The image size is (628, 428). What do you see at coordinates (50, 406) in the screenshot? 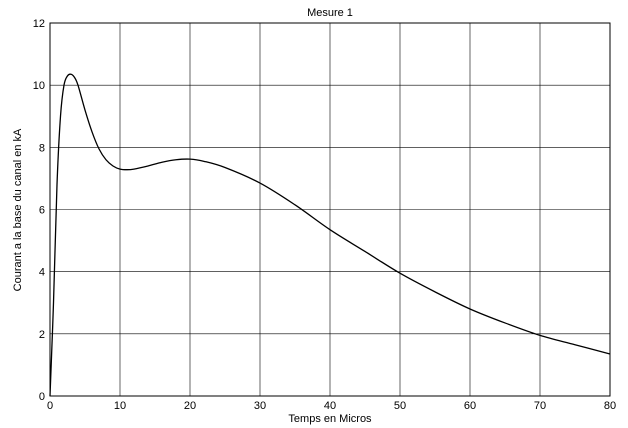
I see `x-tick-label: 0` at bounding box center [50, 406].